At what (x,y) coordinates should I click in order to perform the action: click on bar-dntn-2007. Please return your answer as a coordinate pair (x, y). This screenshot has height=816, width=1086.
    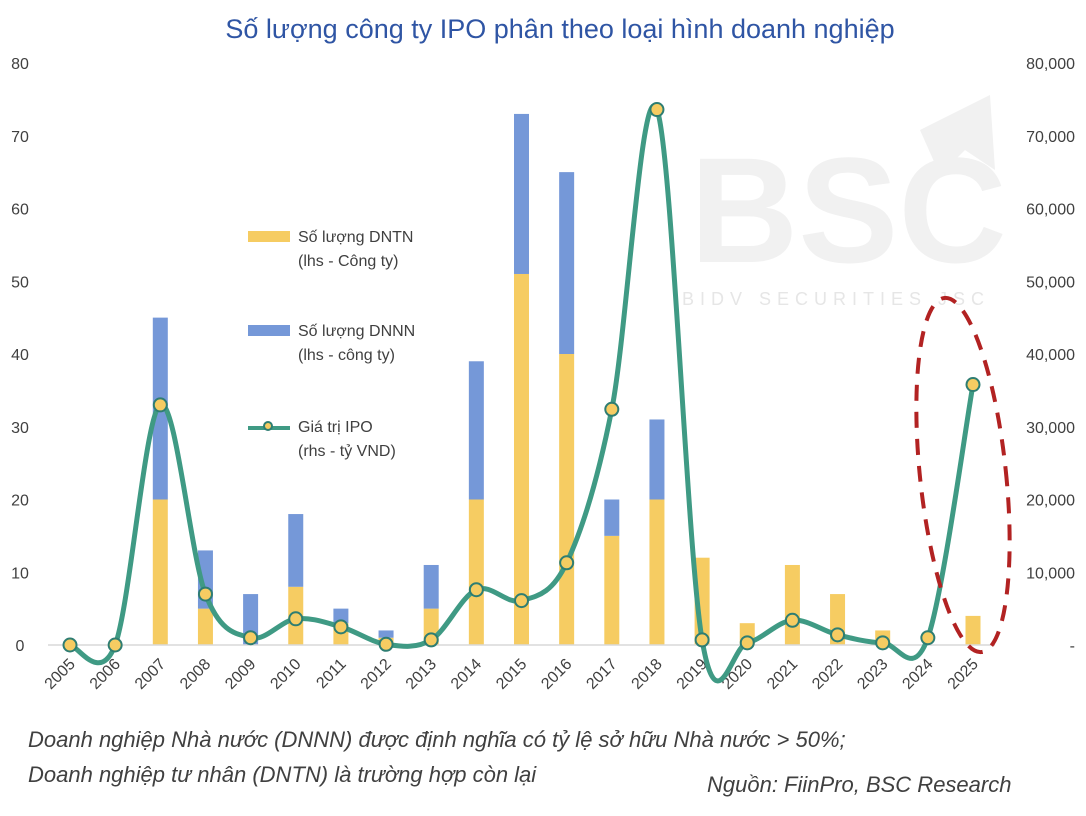
    Looking at the image, I should click on (160, 572).